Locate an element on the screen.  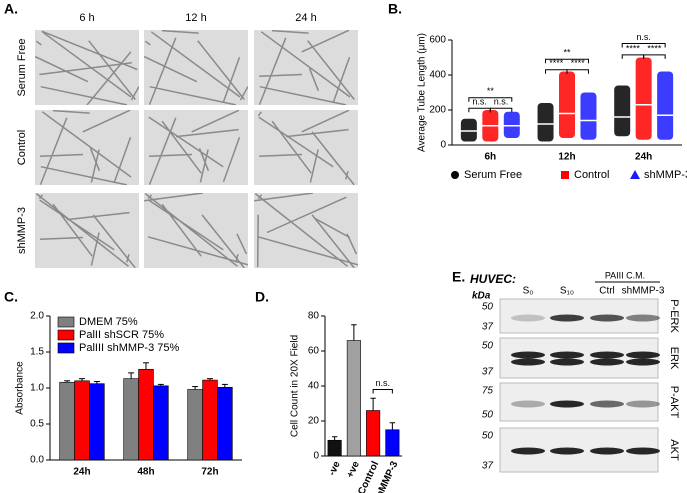
lane-label: shMMP-3 is located at coordinates (643, 291).